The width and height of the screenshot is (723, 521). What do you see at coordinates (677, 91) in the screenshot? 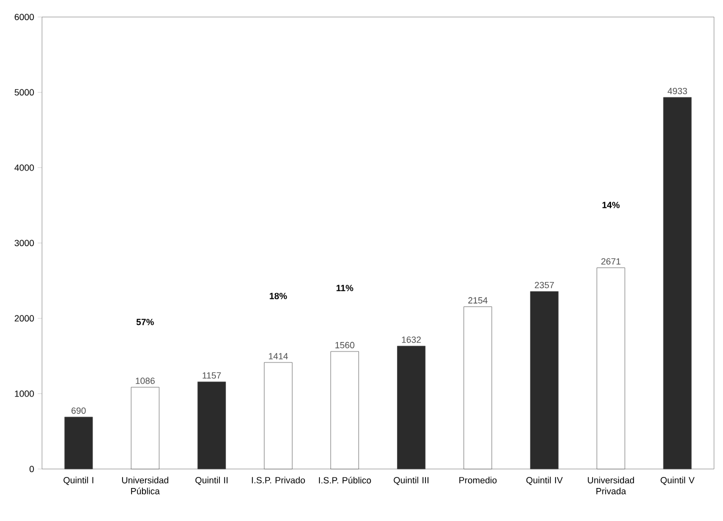
I see `data-label: 4933` at bounding box center [677, 91].